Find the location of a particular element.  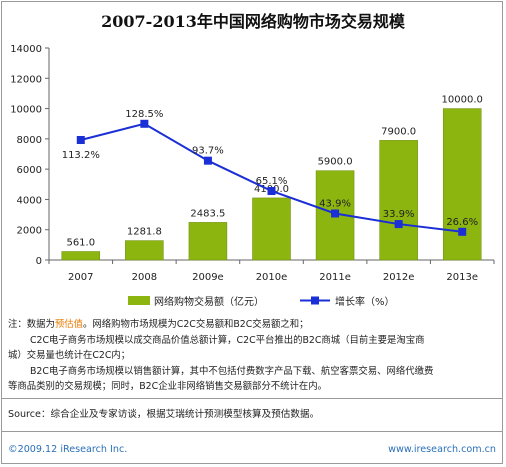

y-tick-label: 10000 is located at coordinates (26, 110).